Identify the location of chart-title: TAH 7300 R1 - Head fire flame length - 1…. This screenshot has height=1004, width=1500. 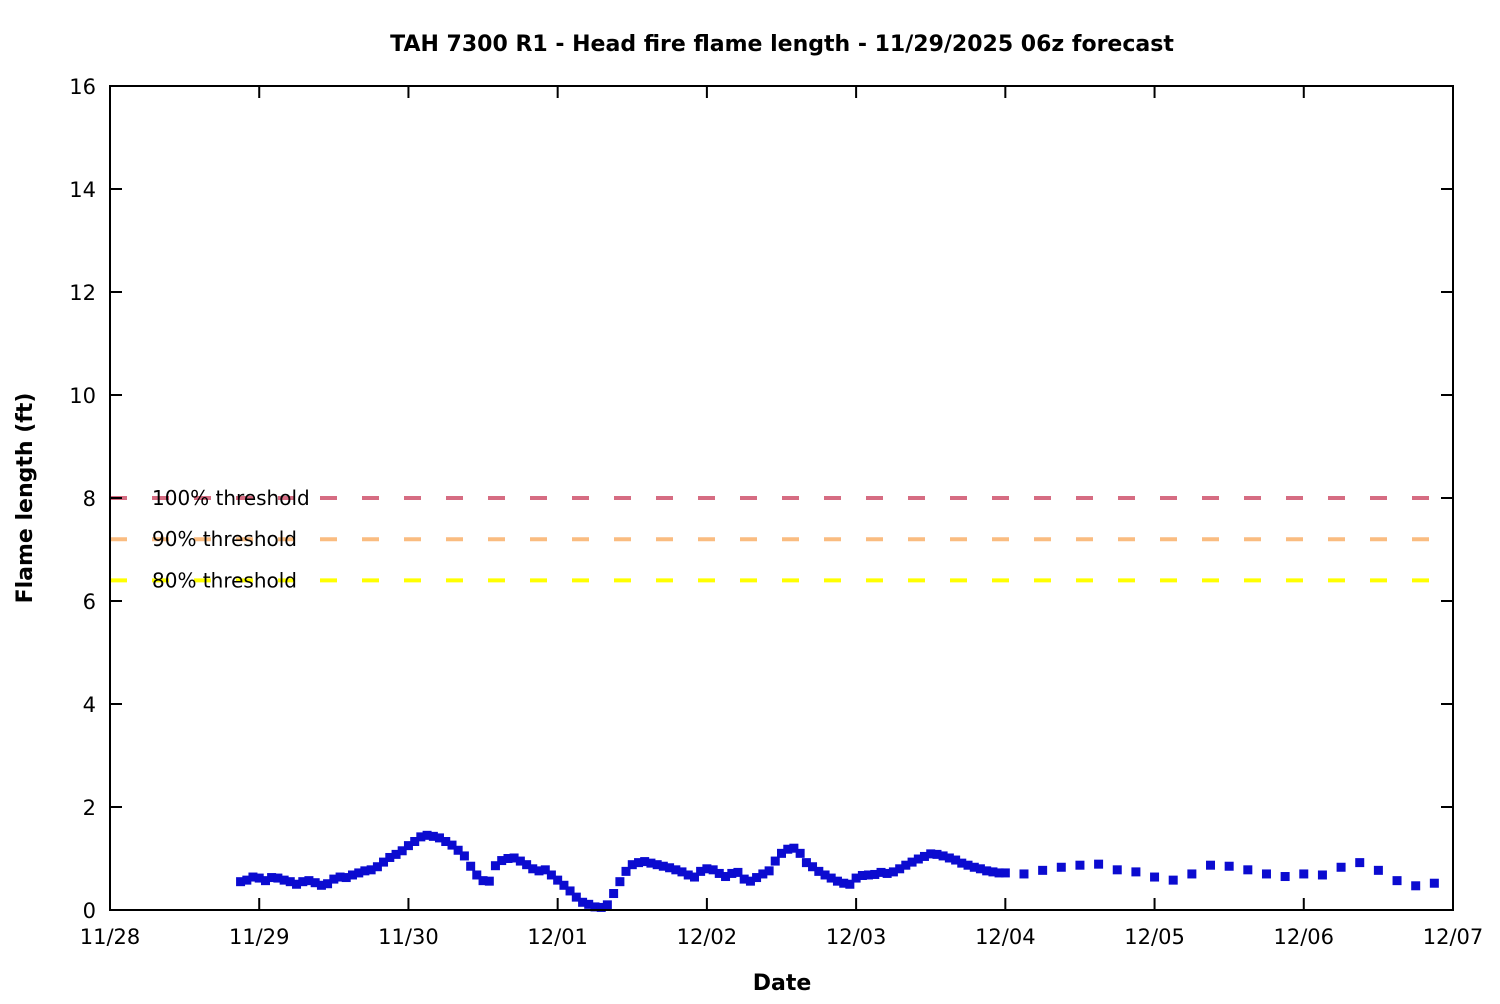
(782, 44).